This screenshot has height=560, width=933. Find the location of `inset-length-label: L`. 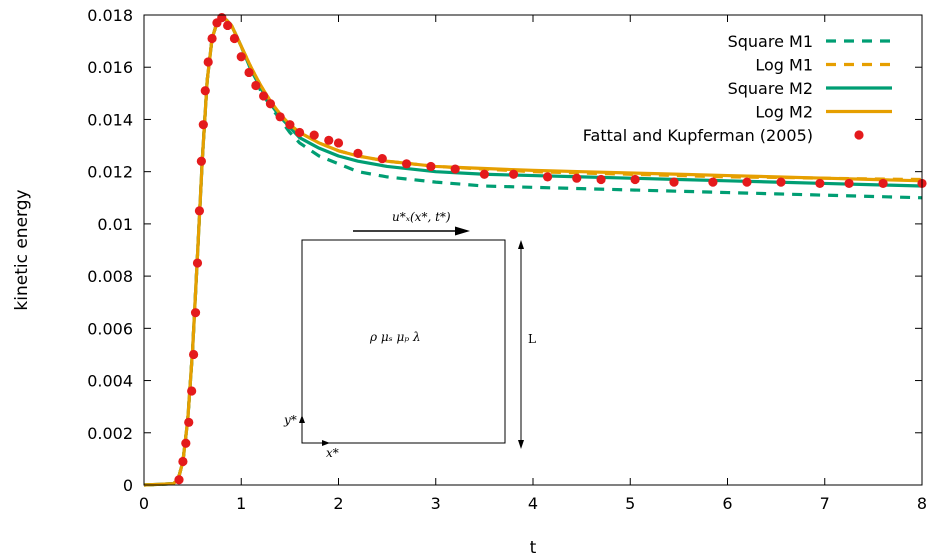

inset-length-label: L is located at coordinates (532, 339).